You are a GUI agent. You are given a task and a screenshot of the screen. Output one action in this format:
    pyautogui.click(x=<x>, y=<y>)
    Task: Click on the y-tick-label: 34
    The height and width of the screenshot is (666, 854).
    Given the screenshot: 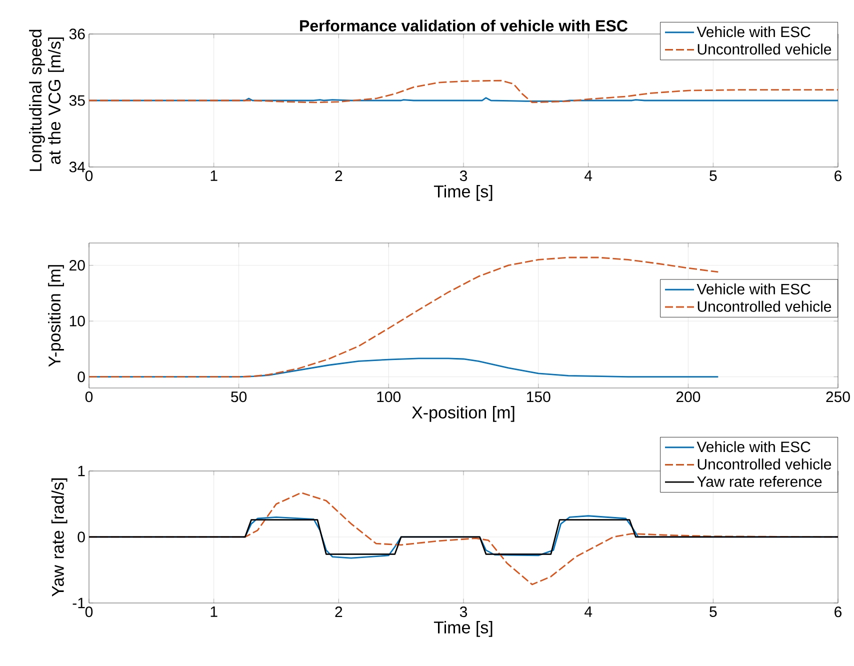 What is the action you would take?
    pyautogui.click(x=77, y=167)
    